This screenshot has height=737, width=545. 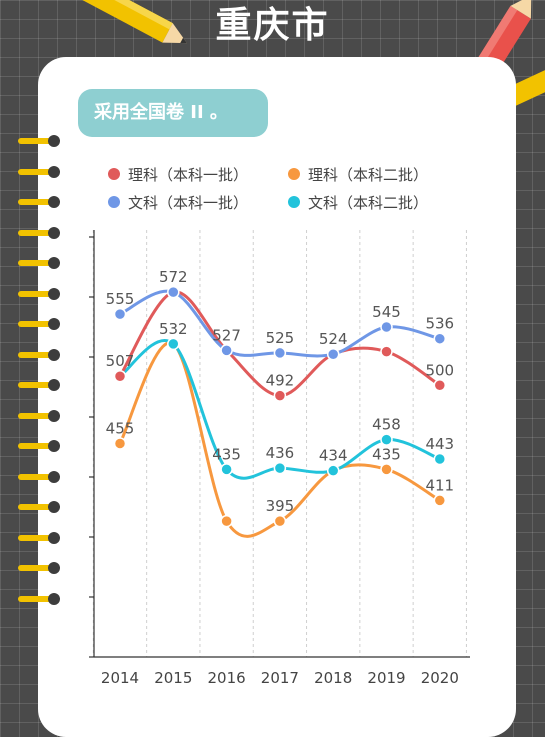 I want to click on legend-item-science-second: 理科（本科二批）, so click(x=378, y=174).